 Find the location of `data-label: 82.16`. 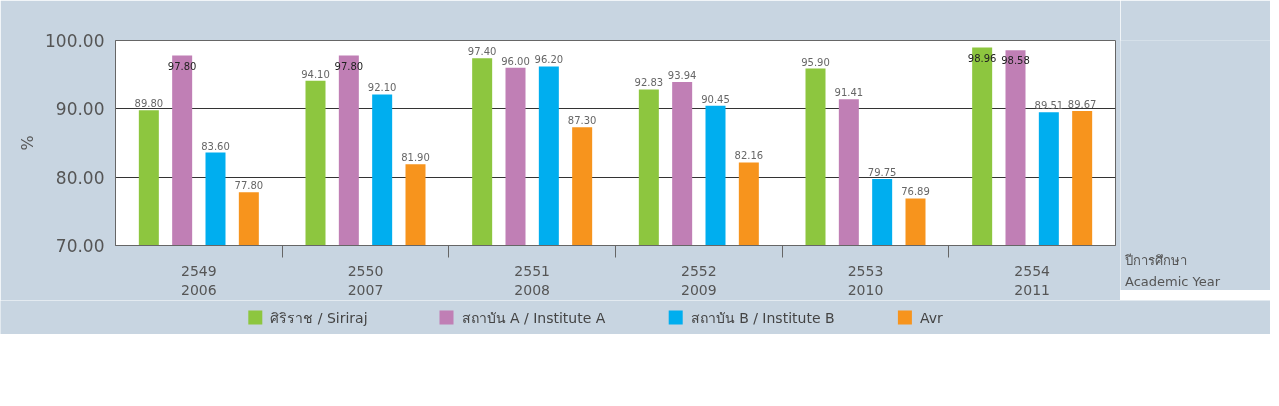

data-label: 82.16 is located at coordinates (749, 156).